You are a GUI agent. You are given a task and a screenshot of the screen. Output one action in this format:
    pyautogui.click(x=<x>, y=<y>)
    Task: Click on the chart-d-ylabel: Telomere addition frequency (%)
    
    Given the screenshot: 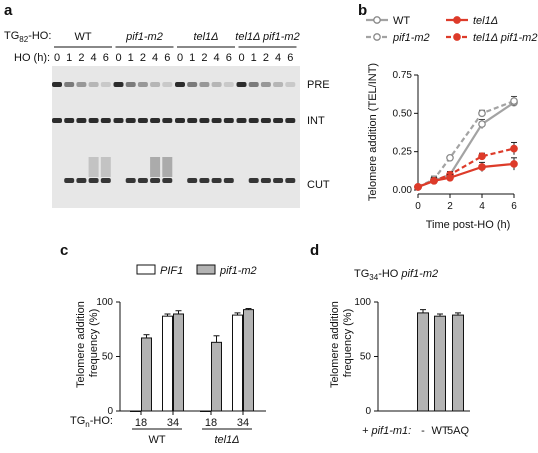 What is the action you would take?
    pyautogui.click(x=341, y=343)
    